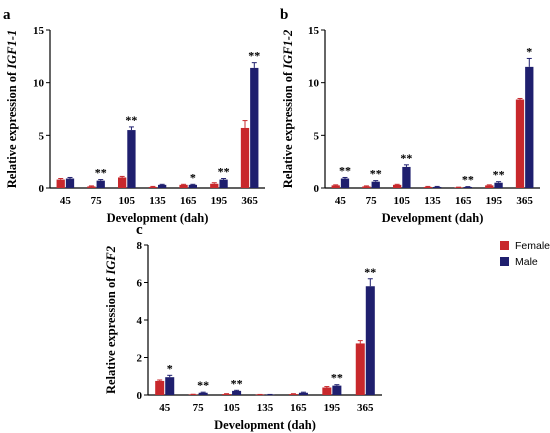 This screenshot has height=433, width=550. I want to click on panel-letter-b: b, so click(284, 15).